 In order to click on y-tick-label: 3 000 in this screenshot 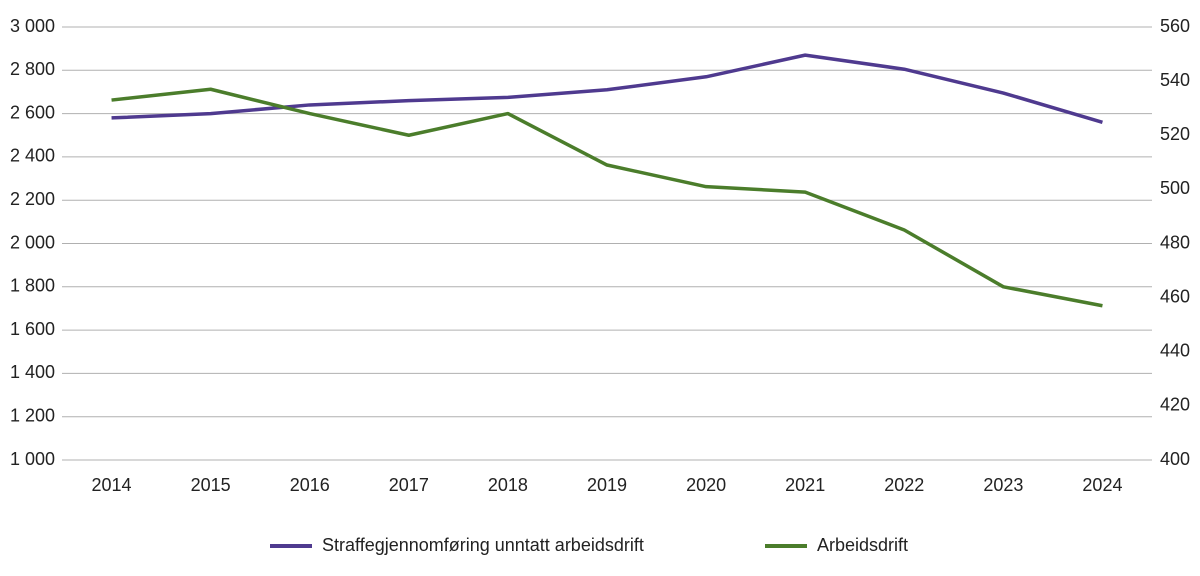, I will do `click(32, 26)`.